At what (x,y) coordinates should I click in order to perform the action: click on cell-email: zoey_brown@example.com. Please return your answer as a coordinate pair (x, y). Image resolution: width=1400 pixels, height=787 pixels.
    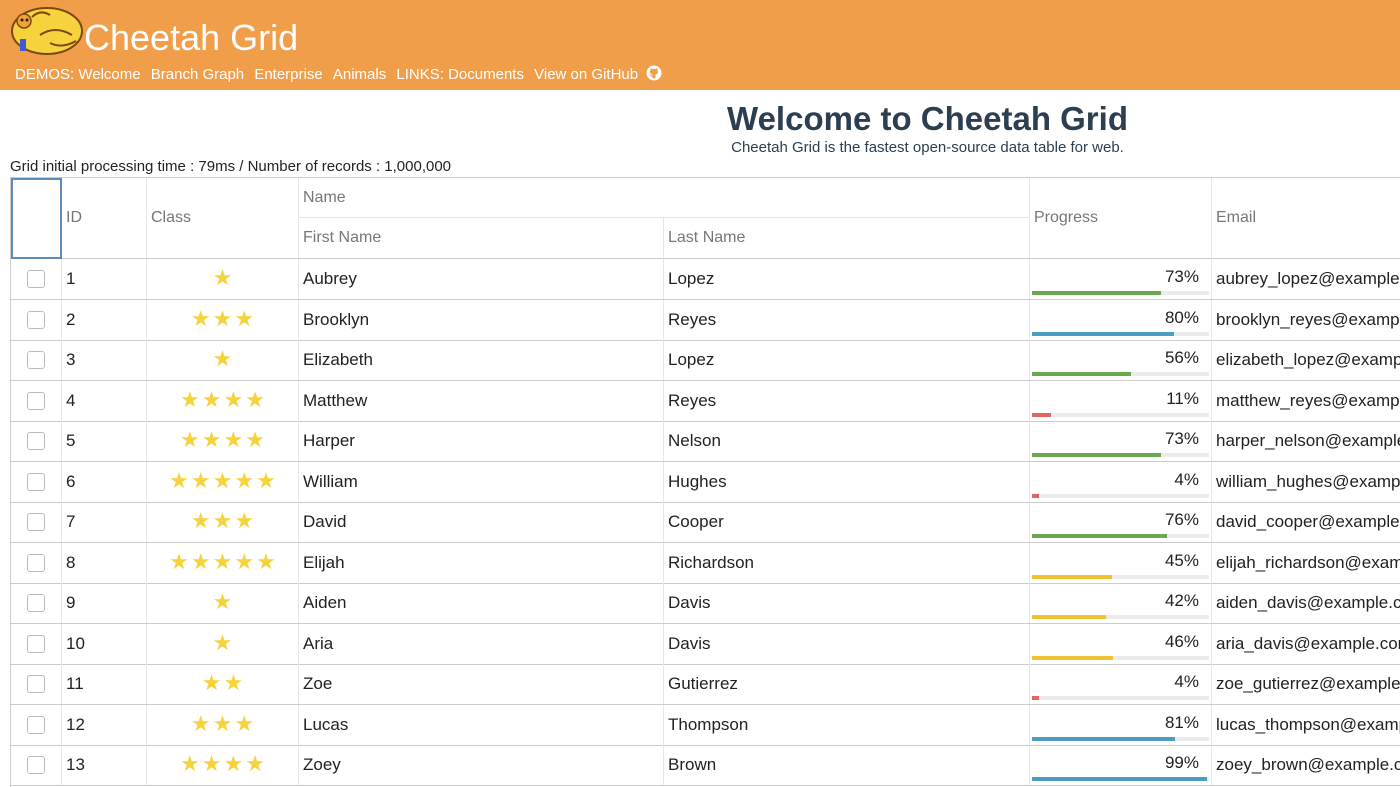
    Looking at the image, I should click on (1308, 764).